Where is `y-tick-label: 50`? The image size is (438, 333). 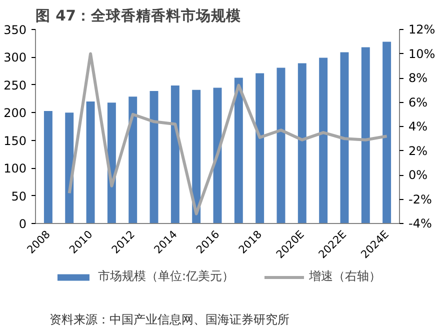 y-tick-label: 50 is located at coordinates (19, 196).